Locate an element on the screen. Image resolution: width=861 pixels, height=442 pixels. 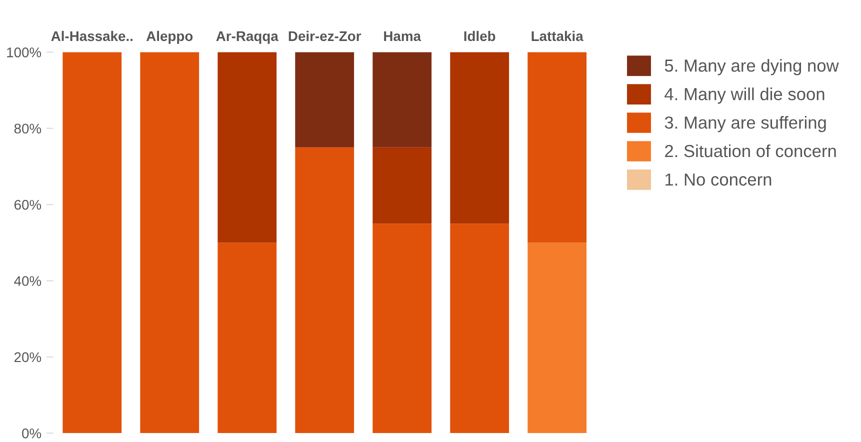
x-tick-label: Aleppo is located at coordinates (169, 37).